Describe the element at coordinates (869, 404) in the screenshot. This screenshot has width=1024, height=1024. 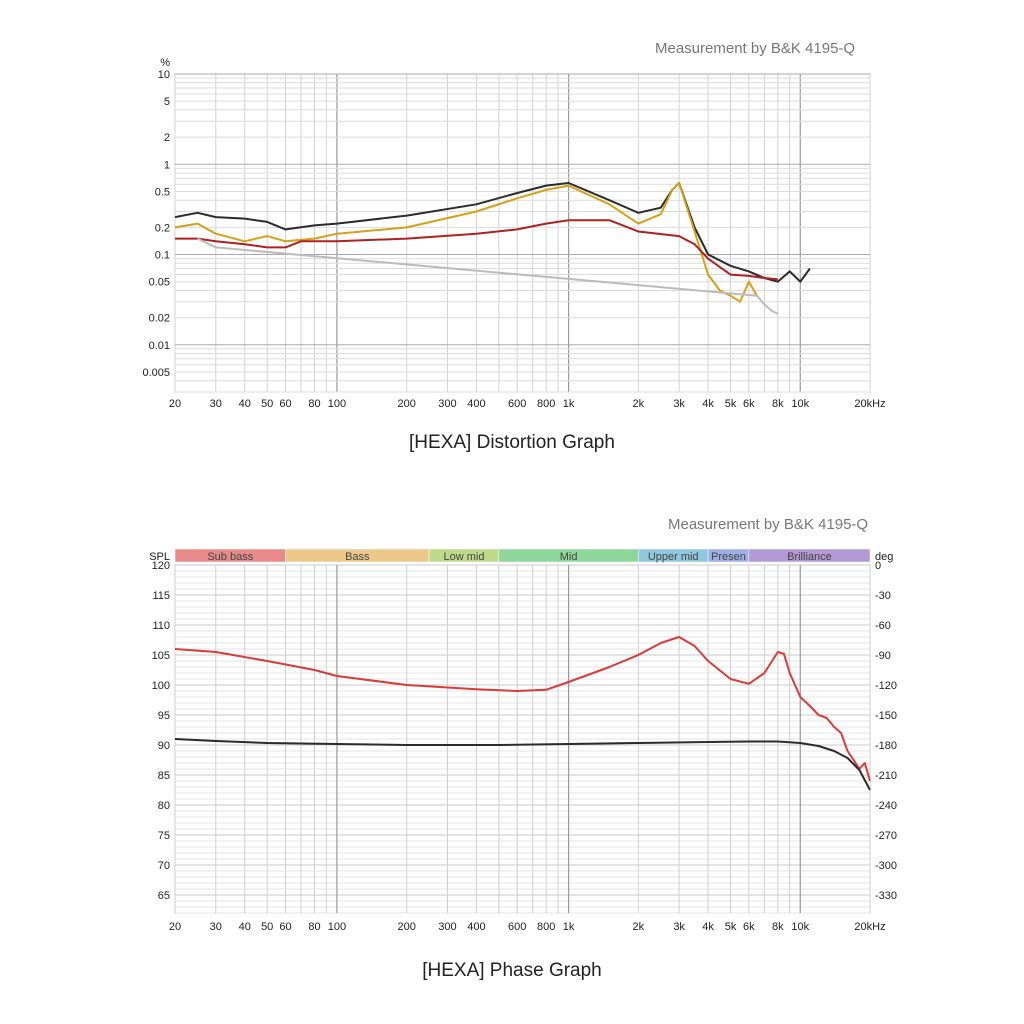
I see `x-tick-label: 20kHz` at that location.